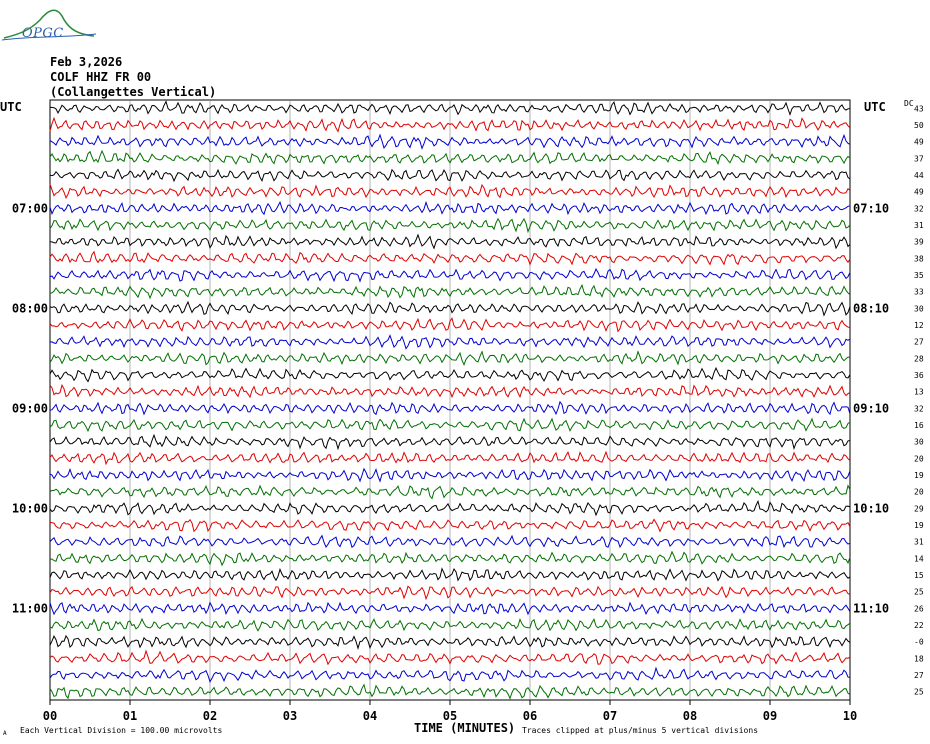 The width and height of the screenshot is (930, 744). Describe the element at coordinates (919, 425) in the screenshot. I see `dc-offset-label: 16` at that location.